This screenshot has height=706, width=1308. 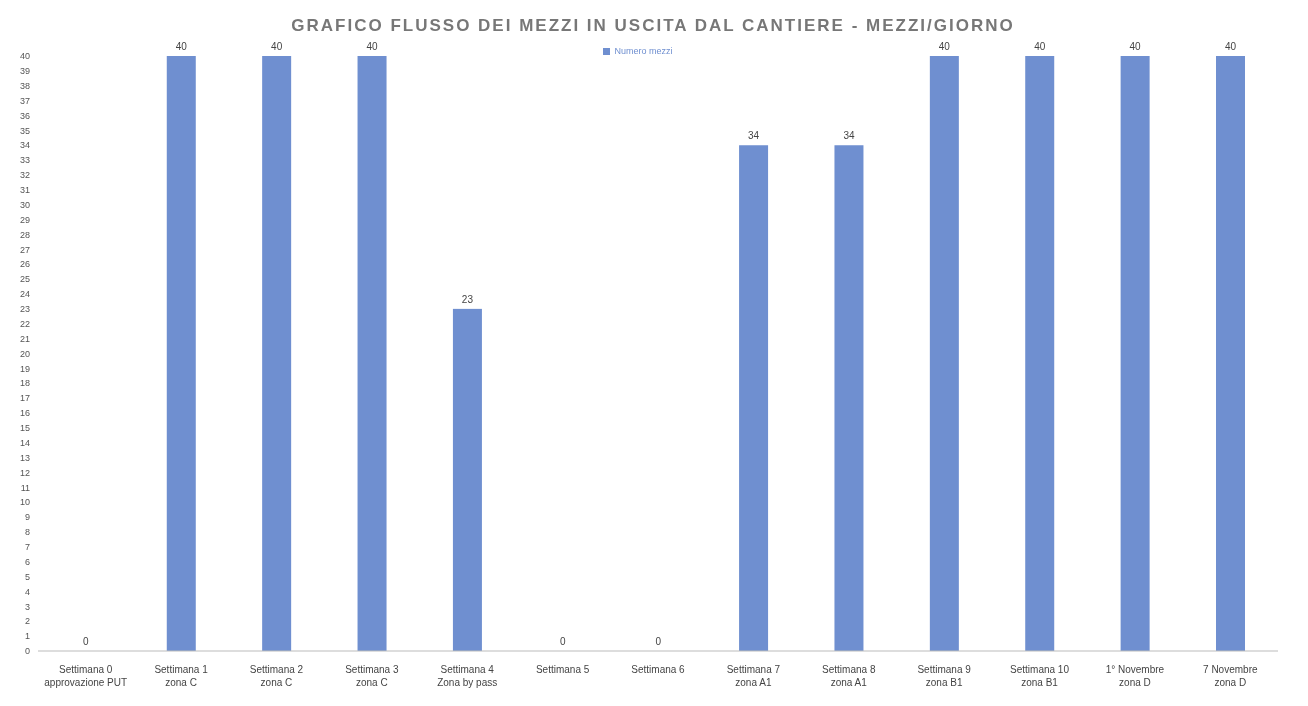 I want to click on y-tick-label: 9, so click(x=27, y=517).